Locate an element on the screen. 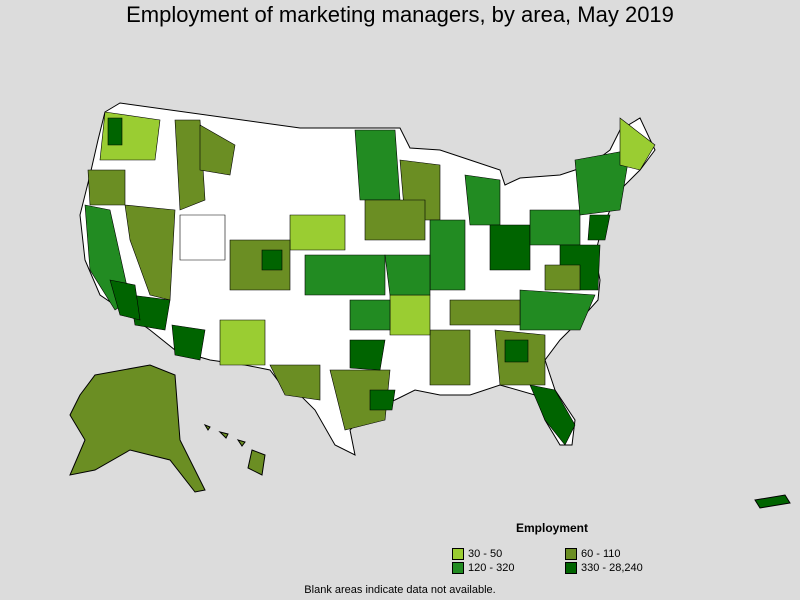  region-minnesota is located at coordinates (377, 165).